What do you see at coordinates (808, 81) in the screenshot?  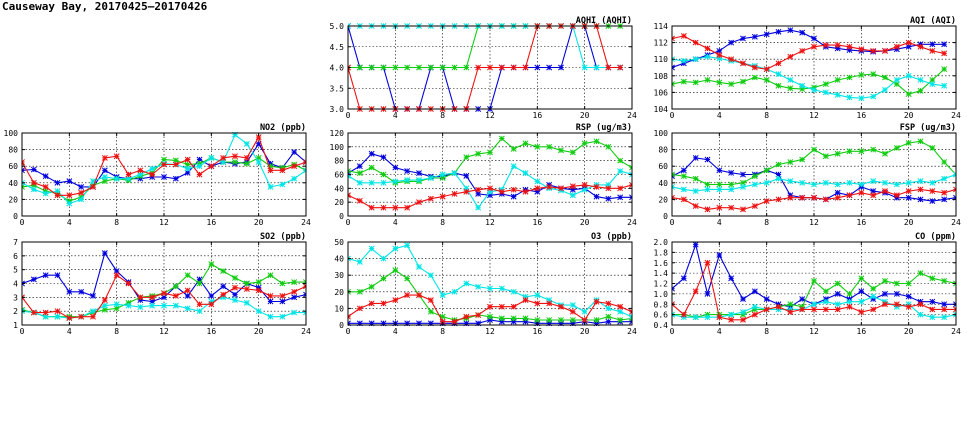 I see `series-line-green` at bounding box center [808, 81].